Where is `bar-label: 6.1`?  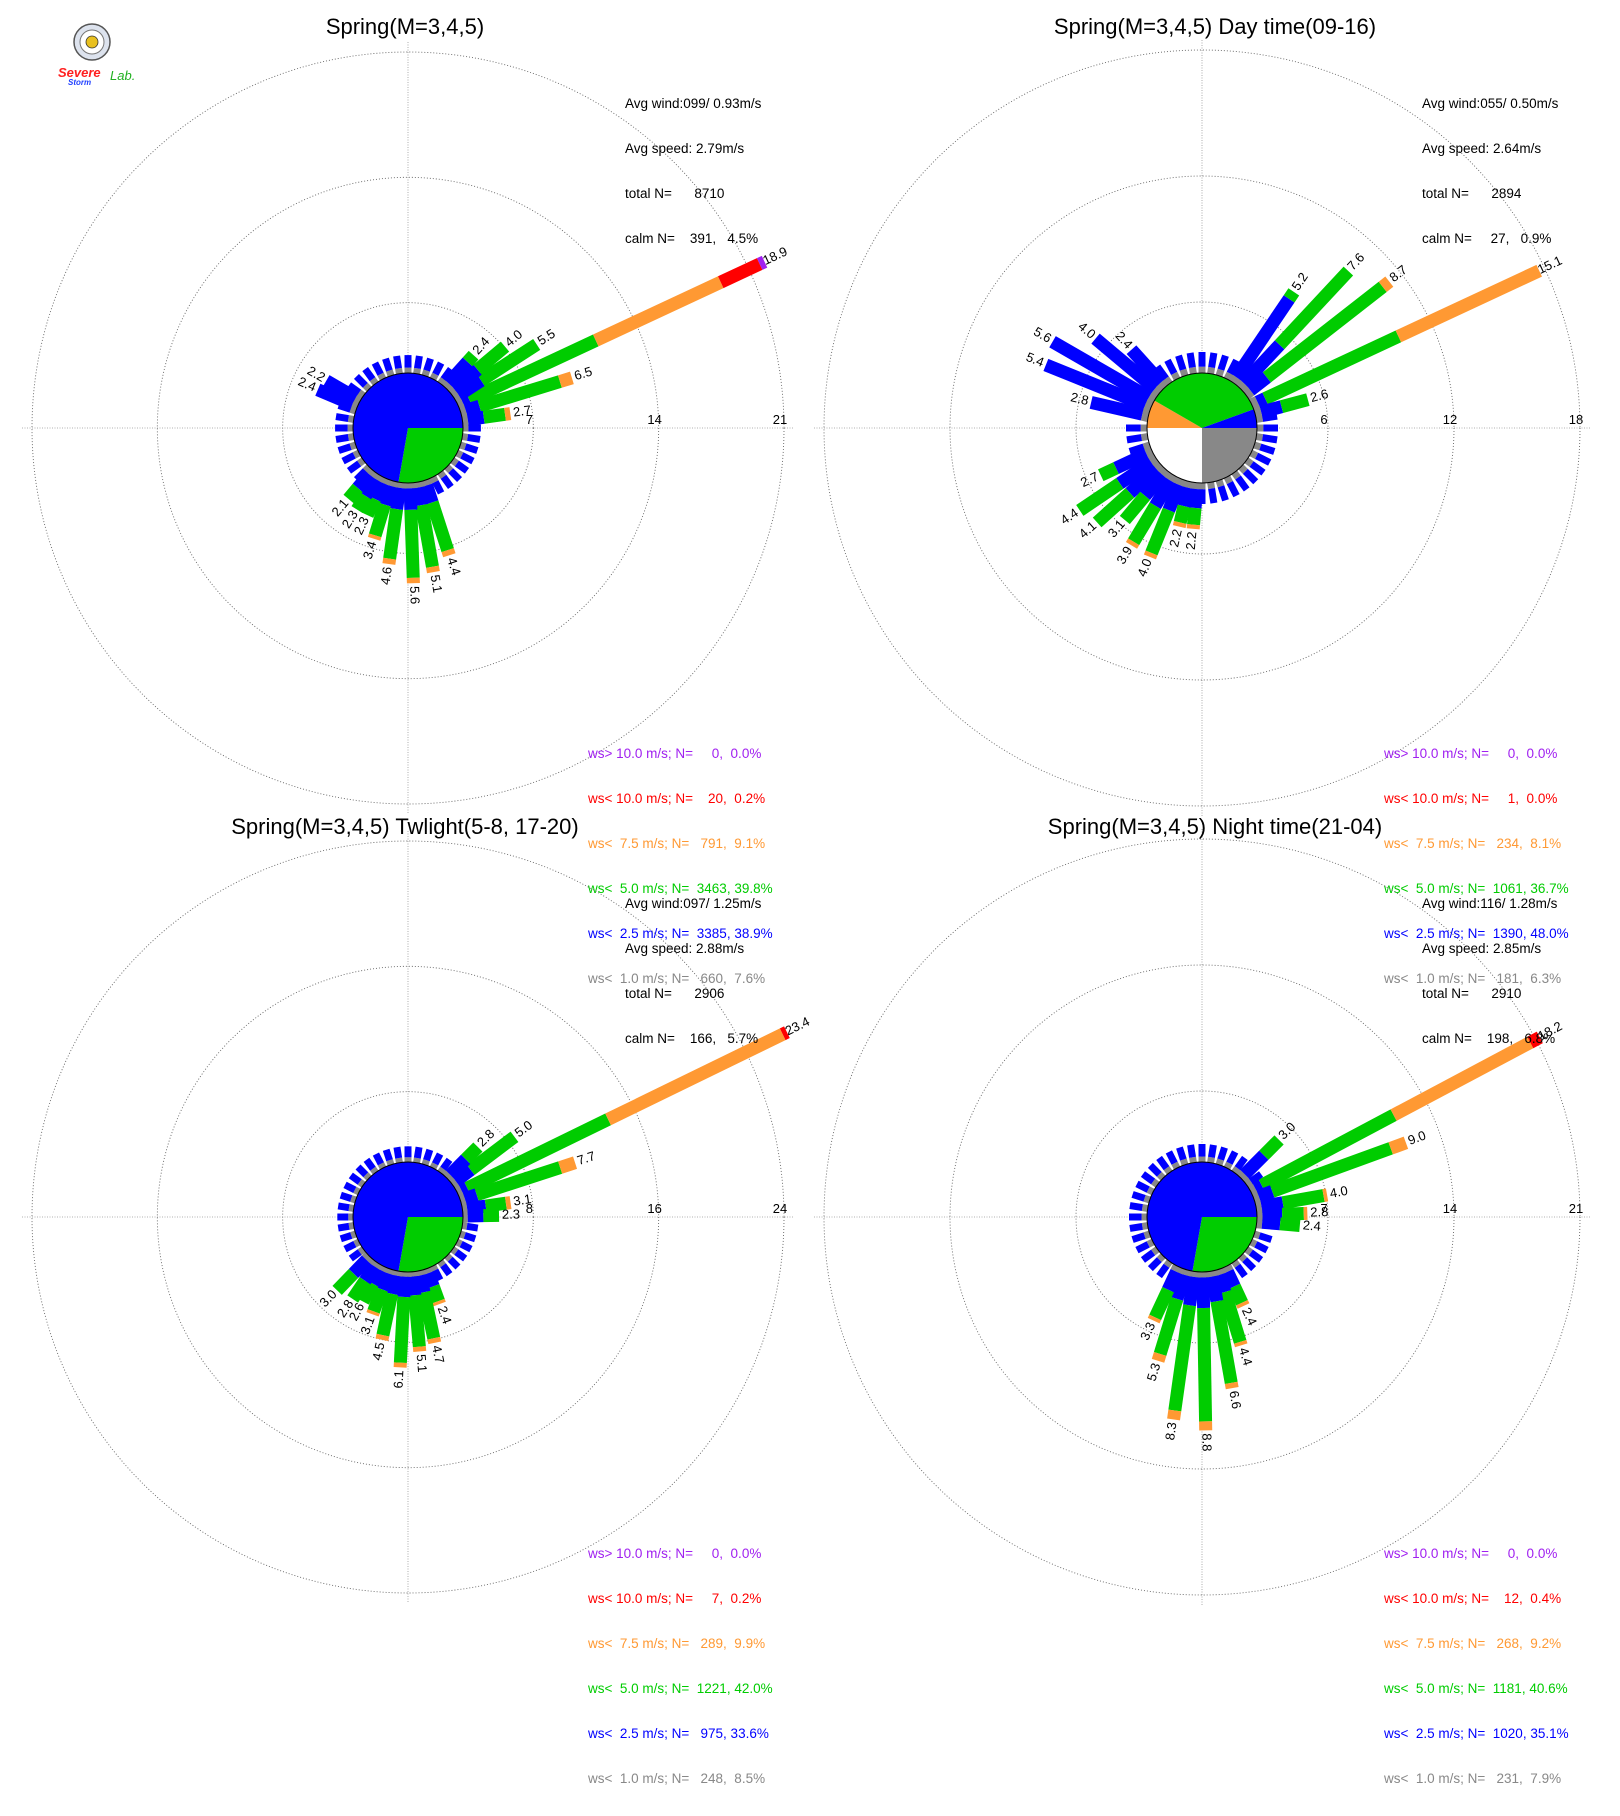 bar-label: 6.1 is located at coordinates (398, 1379).